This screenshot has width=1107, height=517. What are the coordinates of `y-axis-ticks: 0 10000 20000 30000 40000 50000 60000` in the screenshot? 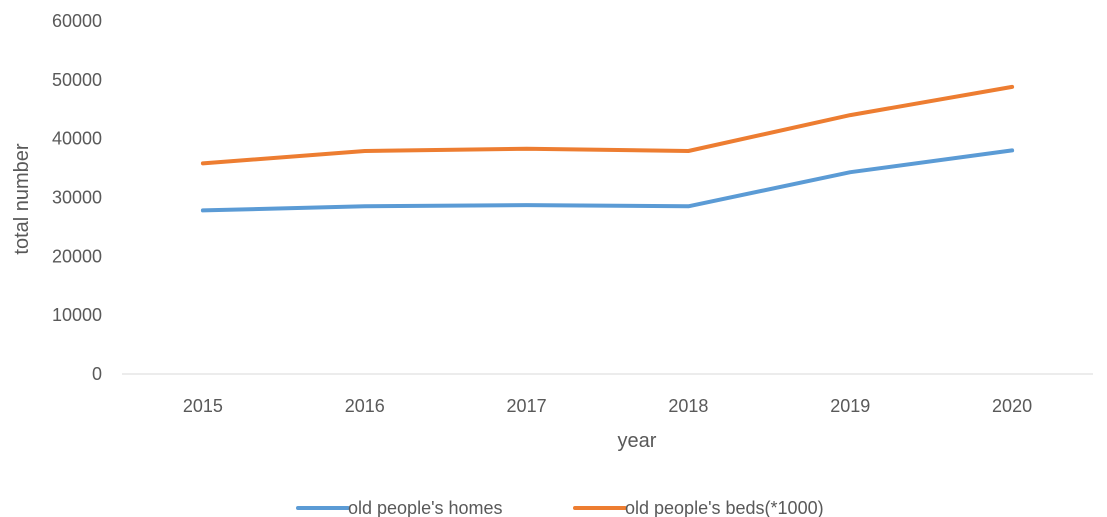 It's located at (77, 197).